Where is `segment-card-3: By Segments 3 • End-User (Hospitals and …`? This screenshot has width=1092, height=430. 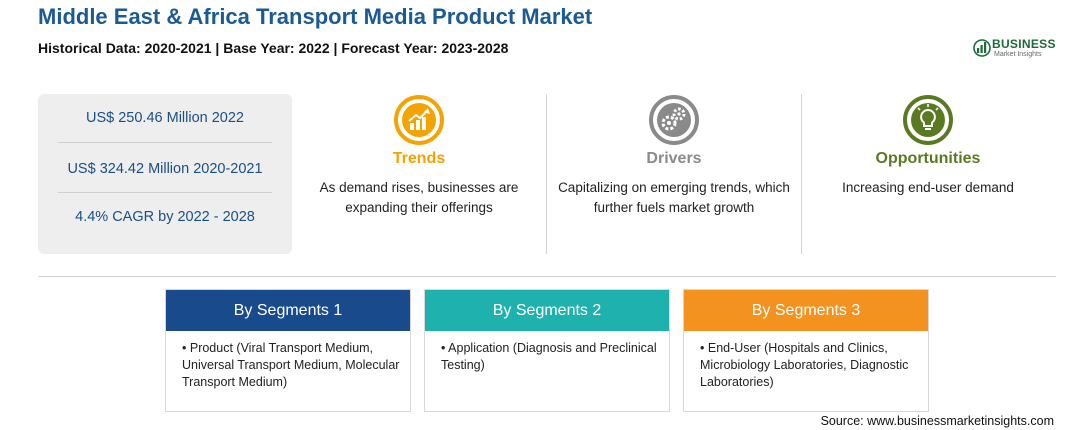 segment-card-3: By Segments 3 • End-User (Hospitals and … is located at coordinates (806, 350).